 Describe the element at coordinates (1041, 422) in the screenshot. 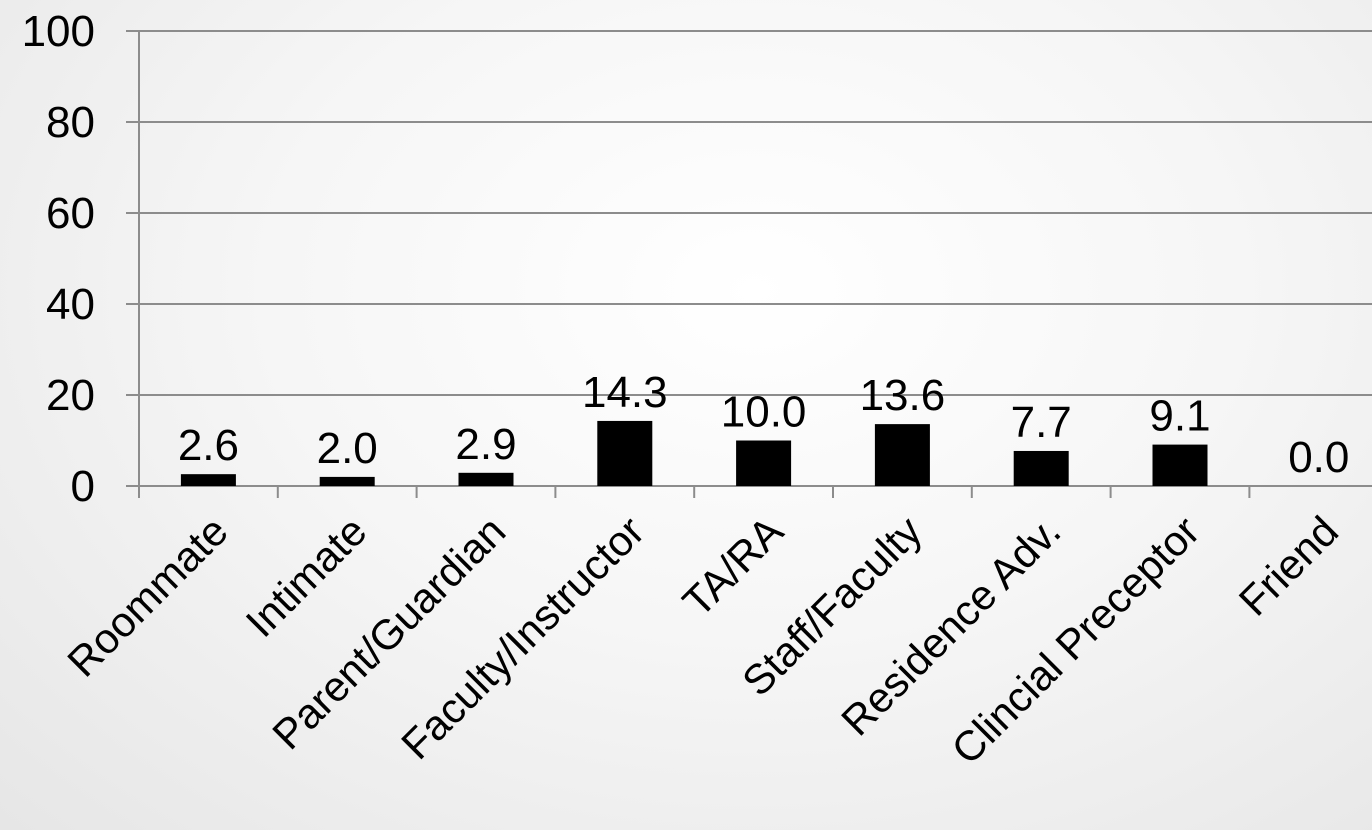

I see `data-label: 7.7` at that location.